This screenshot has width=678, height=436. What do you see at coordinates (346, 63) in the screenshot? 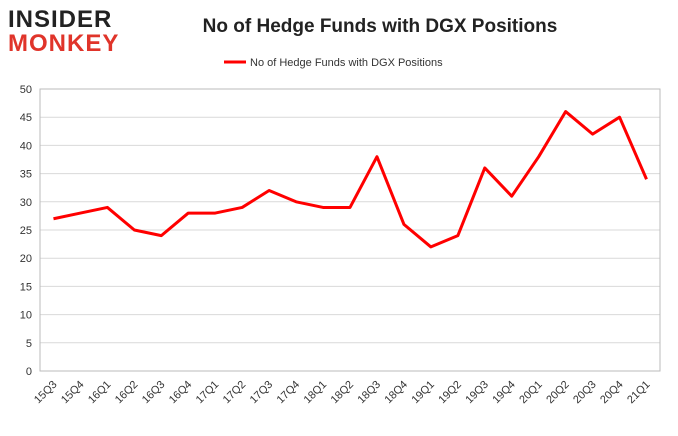
I see `legend-label: No of Hedge Funds with DGX Positions` at bounding box center [346, 63].